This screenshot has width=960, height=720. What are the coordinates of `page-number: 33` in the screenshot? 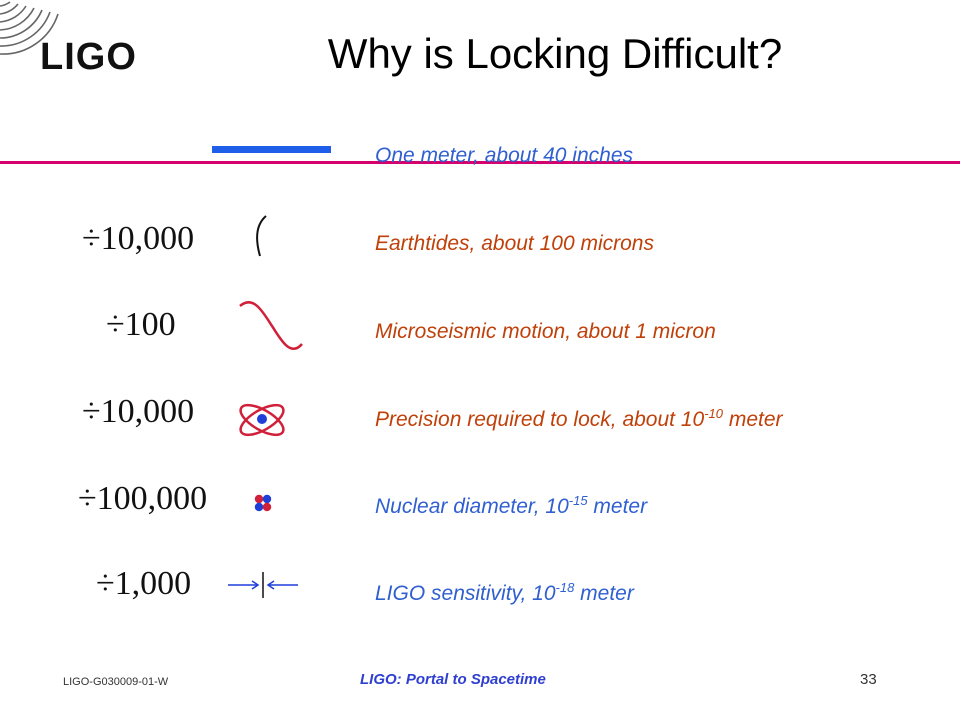 It's located at (868, 679).